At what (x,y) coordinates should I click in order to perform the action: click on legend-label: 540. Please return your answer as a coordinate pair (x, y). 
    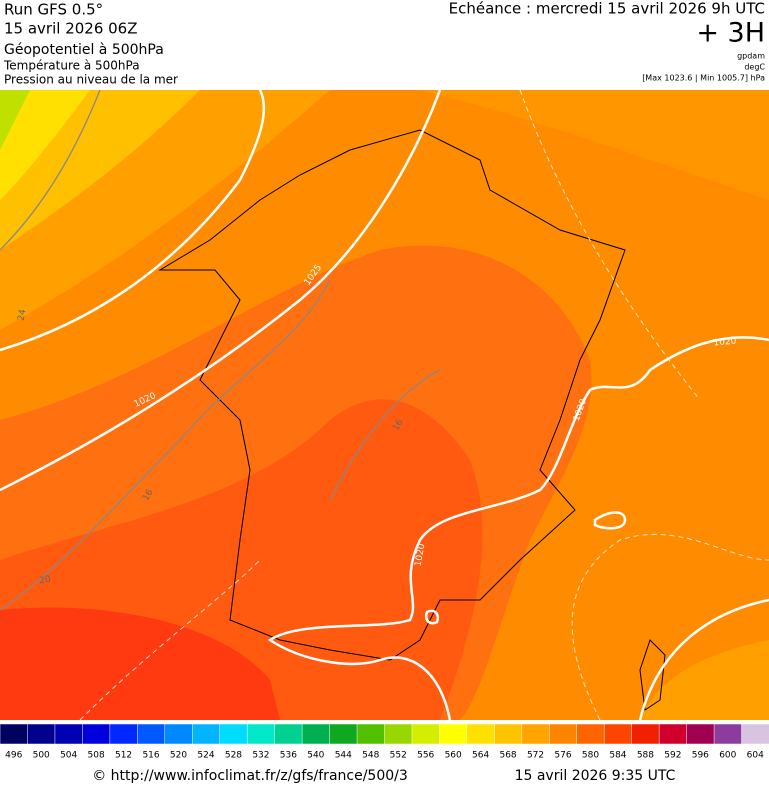
    Looking at the image, I should click on (315, 756).